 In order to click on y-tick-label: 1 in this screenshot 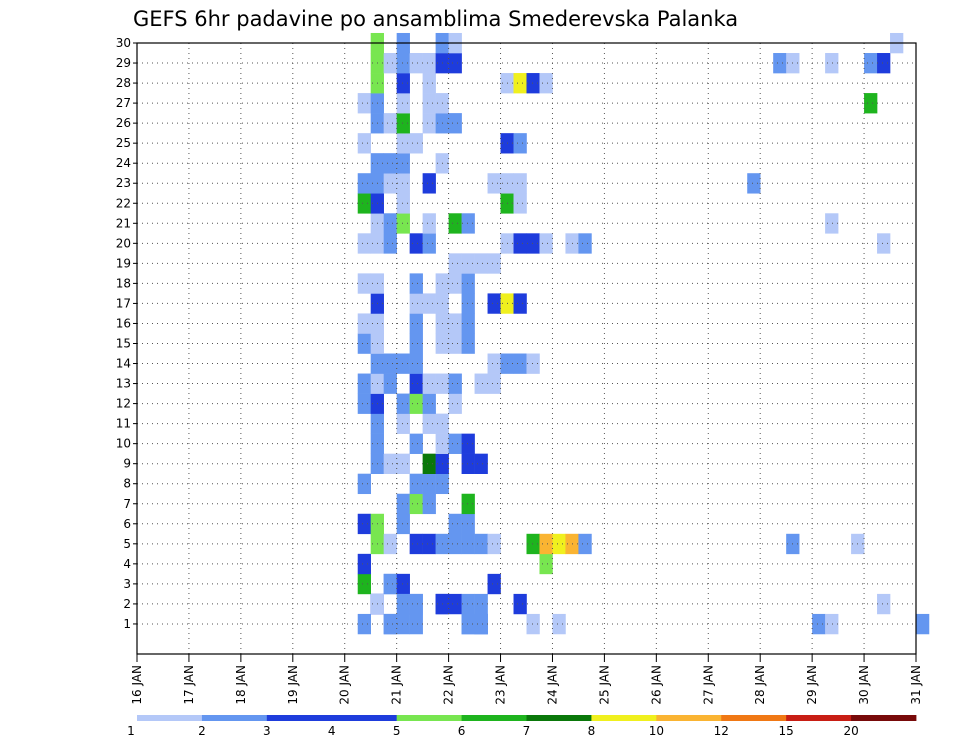, I will do `click(127, 624)`.